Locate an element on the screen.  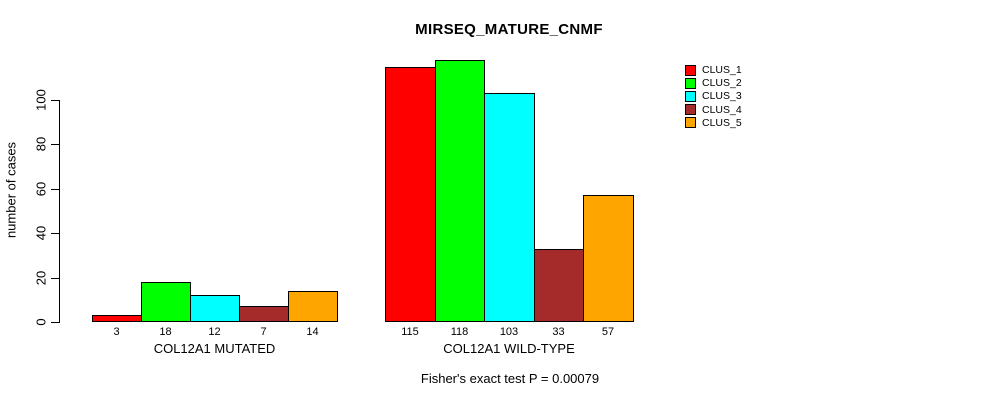
bar-value-label: 7 is located at coordinates (263, 332).